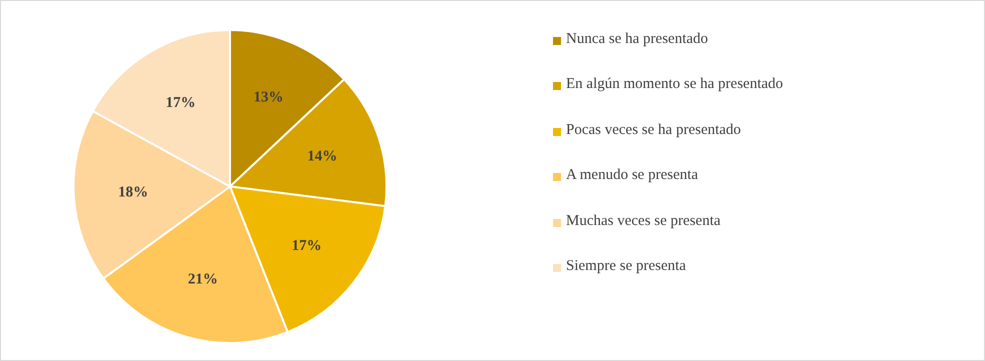 The image size is (985, 361). Describe the element at coordinates (203, 280) in the screenshot. I see `data-label: 21%` at that location.